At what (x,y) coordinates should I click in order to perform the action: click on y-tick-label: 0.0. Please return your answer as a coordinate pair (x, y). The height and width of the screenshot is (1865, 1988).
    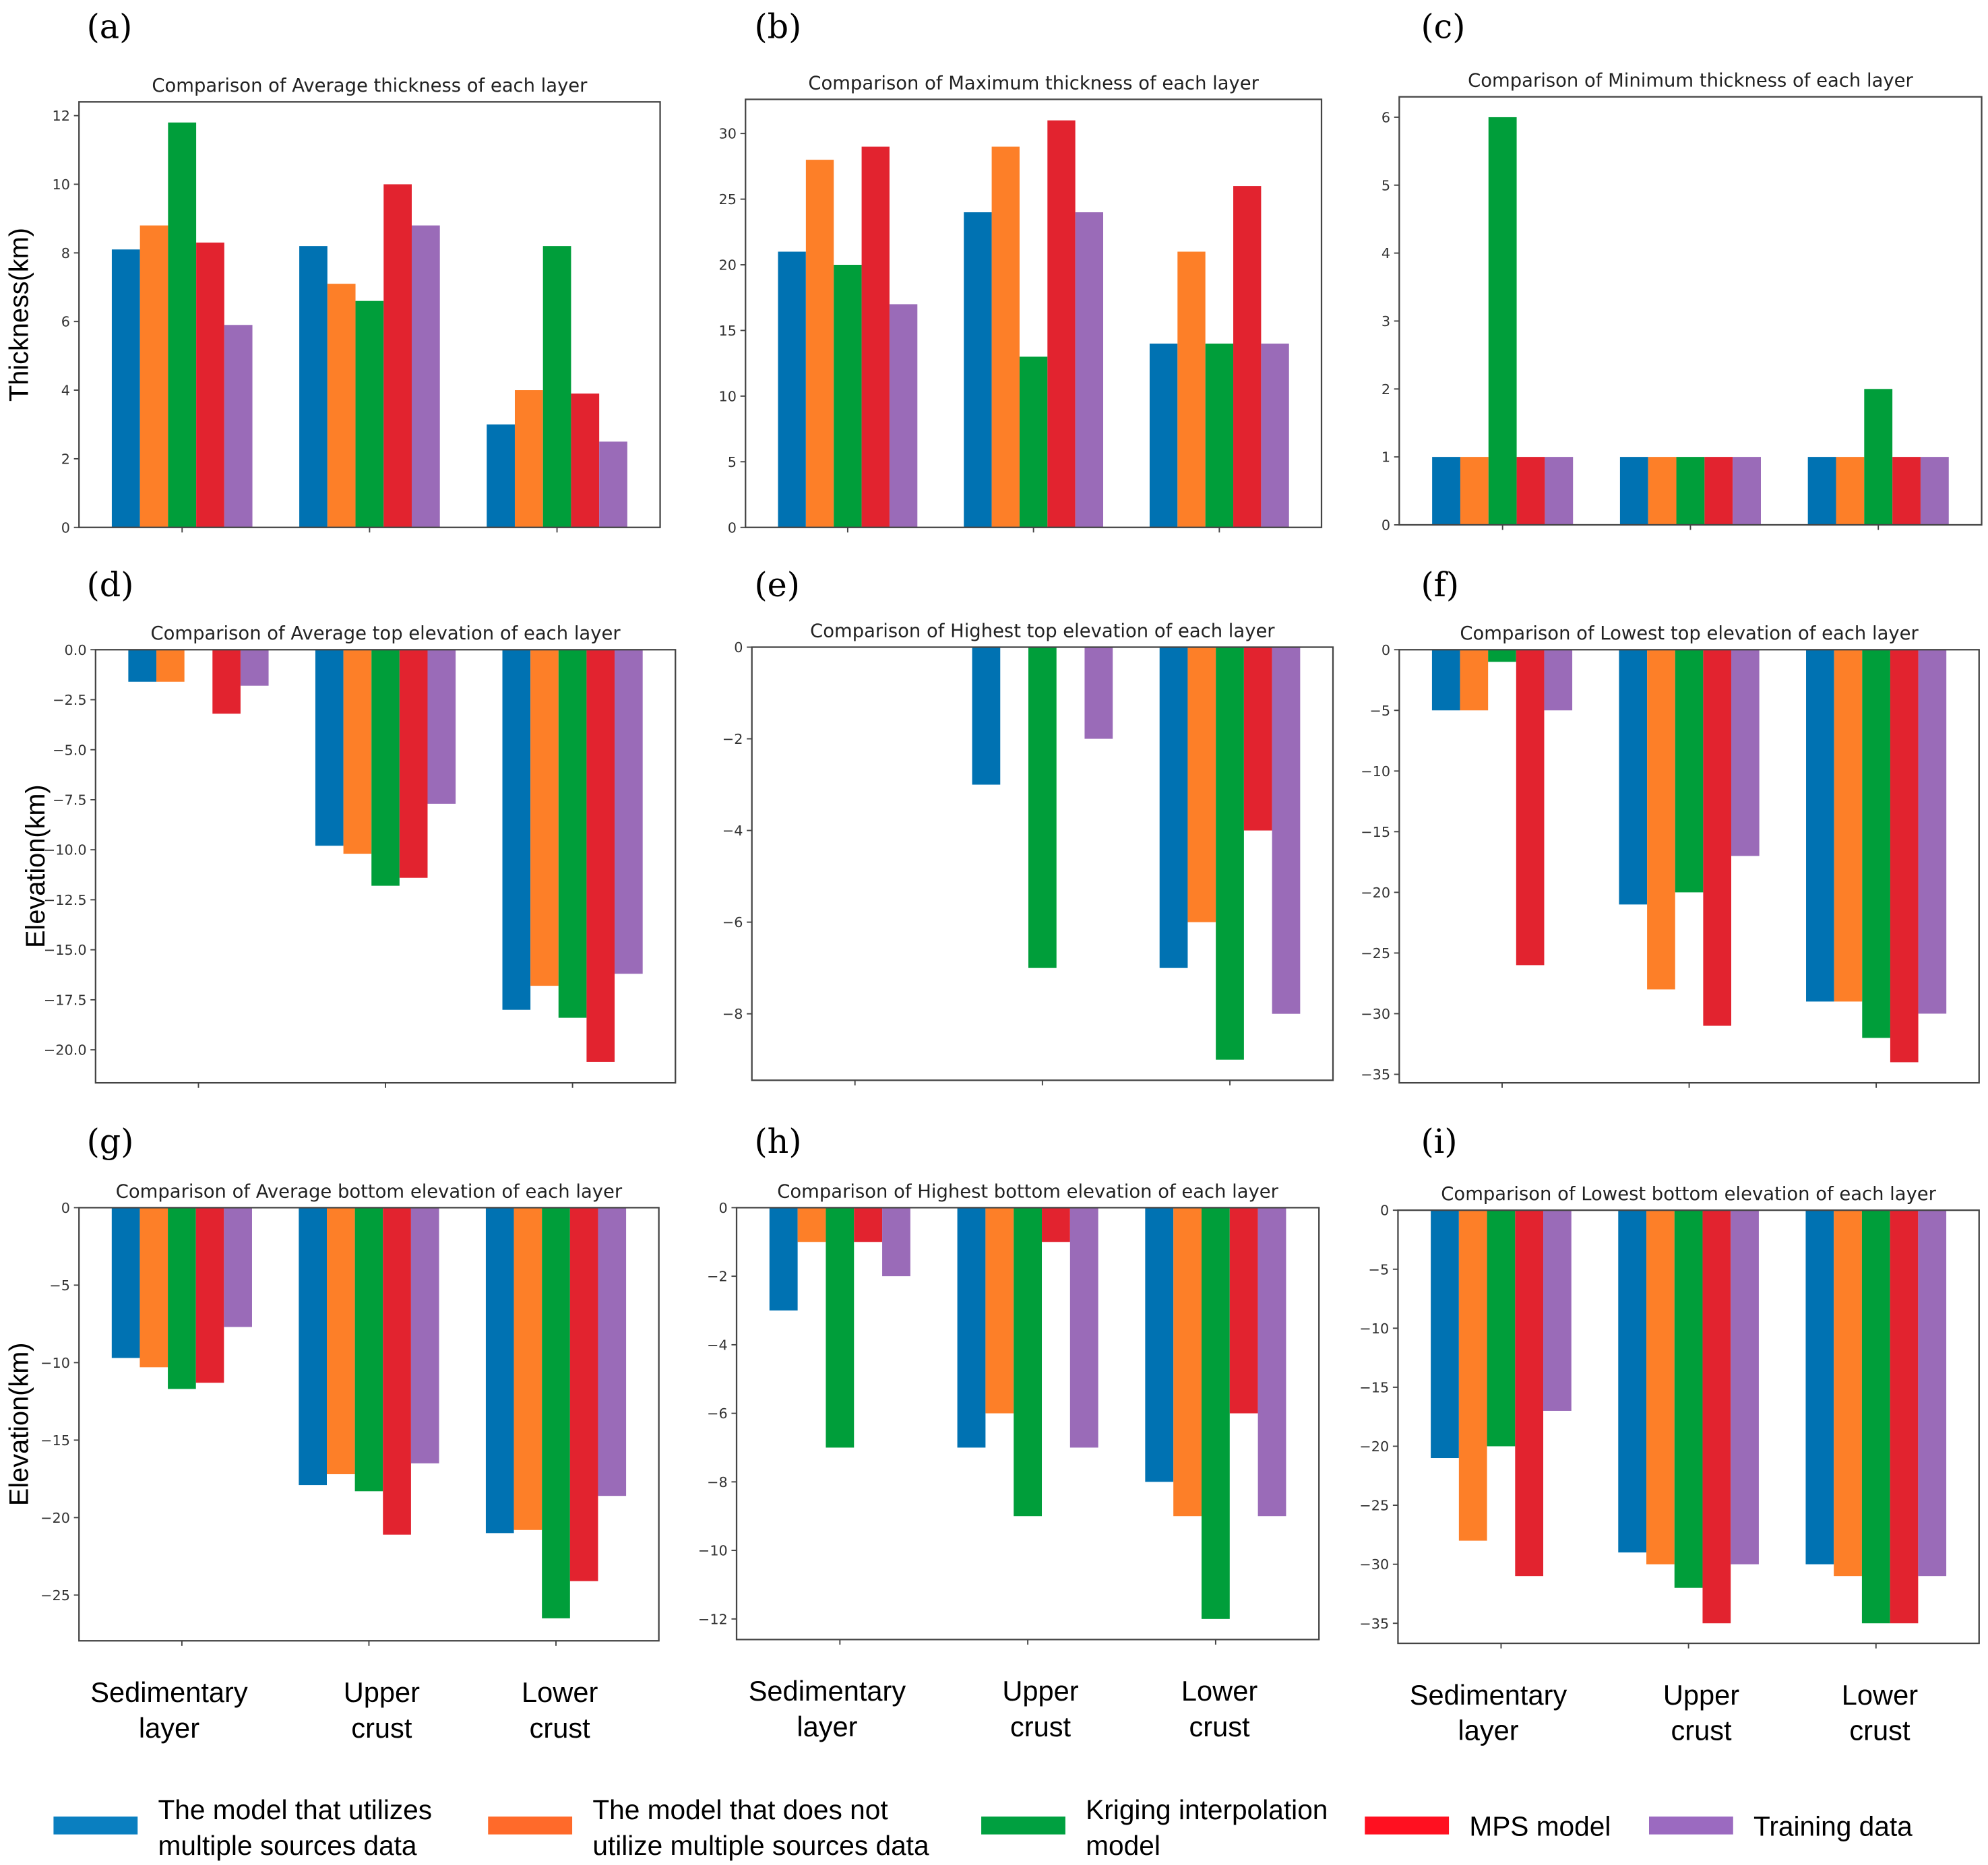
    Looking at the image, I should click on (76, 650).